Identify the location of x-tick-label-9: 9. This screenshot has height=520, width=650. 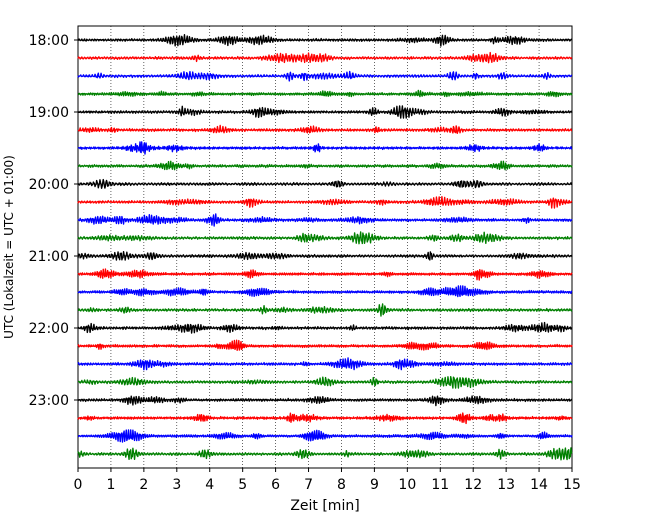
(374, 485).